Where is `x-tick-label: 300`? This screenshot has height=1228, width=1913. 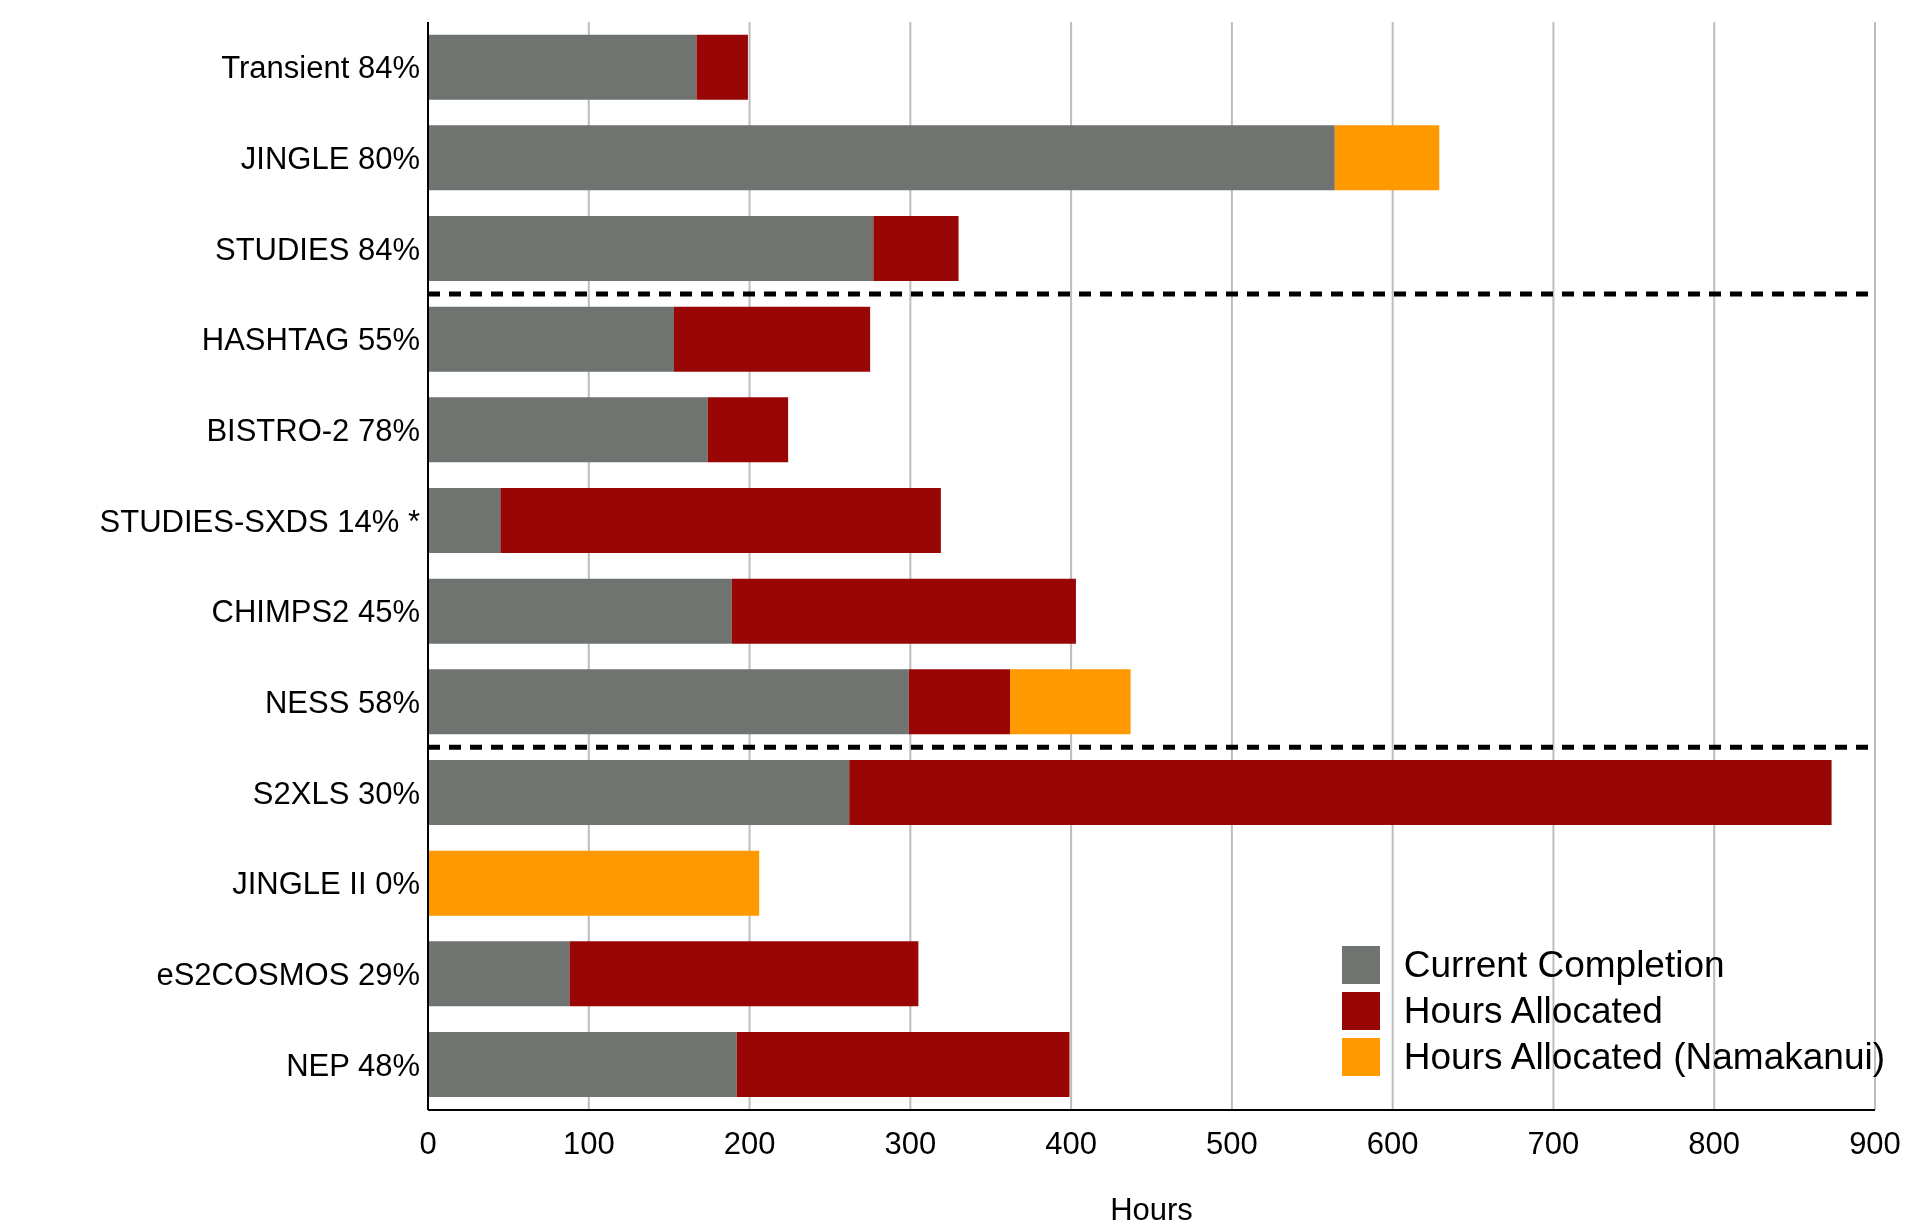
x-tick-label: 300 is located at coordinates (910, 1144).